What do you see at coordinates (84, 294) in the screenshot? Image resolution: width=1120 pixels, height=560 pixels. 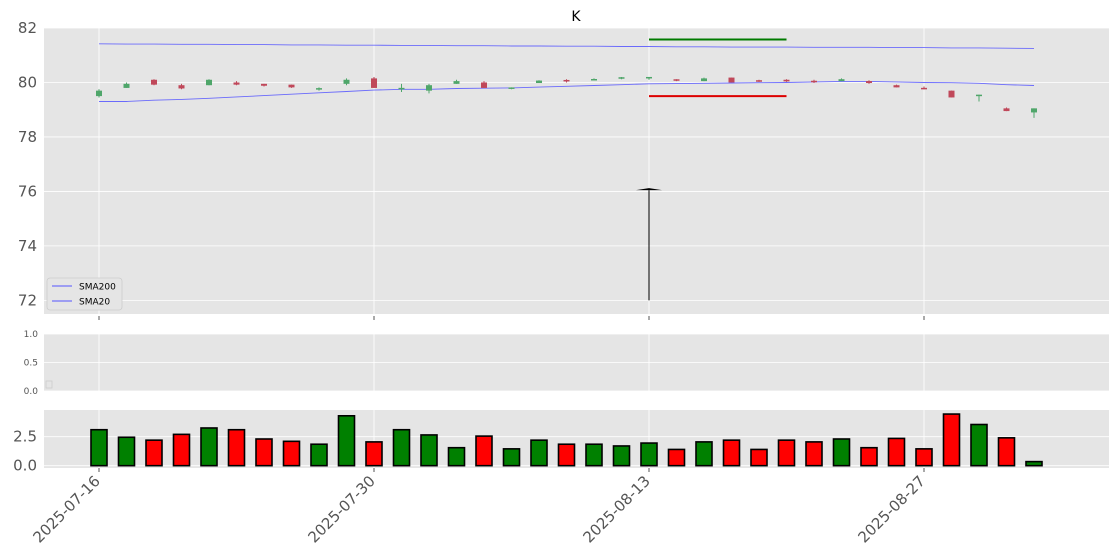 I see `legend: SMA200 SMA20` at bounding box center [84, 294].